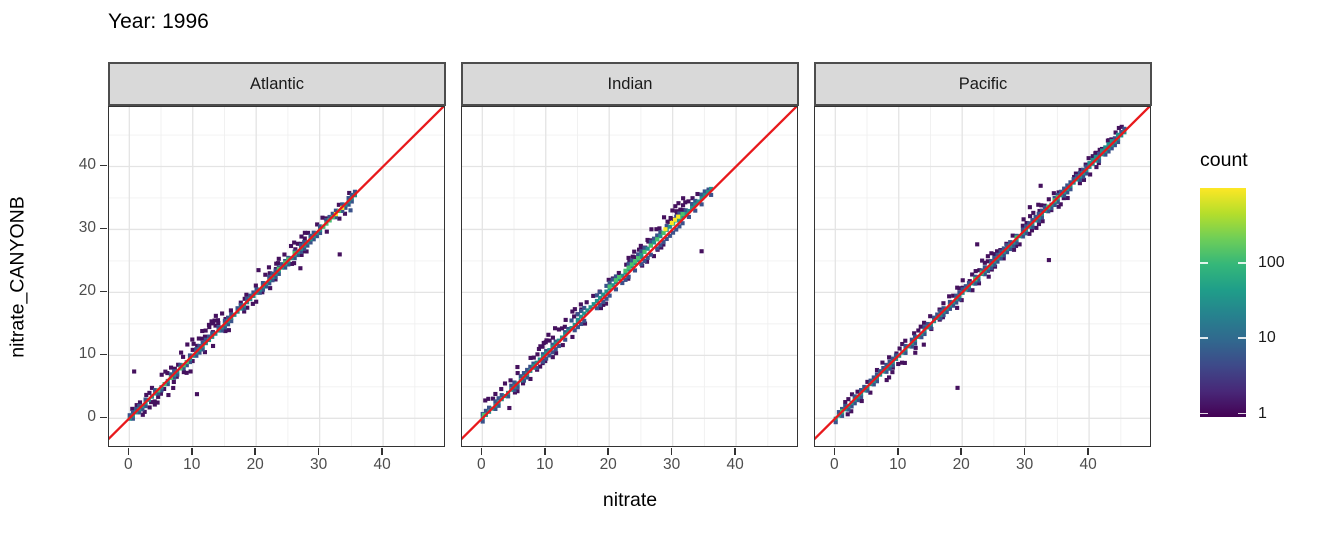  Describe the element at coordinates (382, 464) in the screenshot. I see `x-tick-label: 40` at that location.